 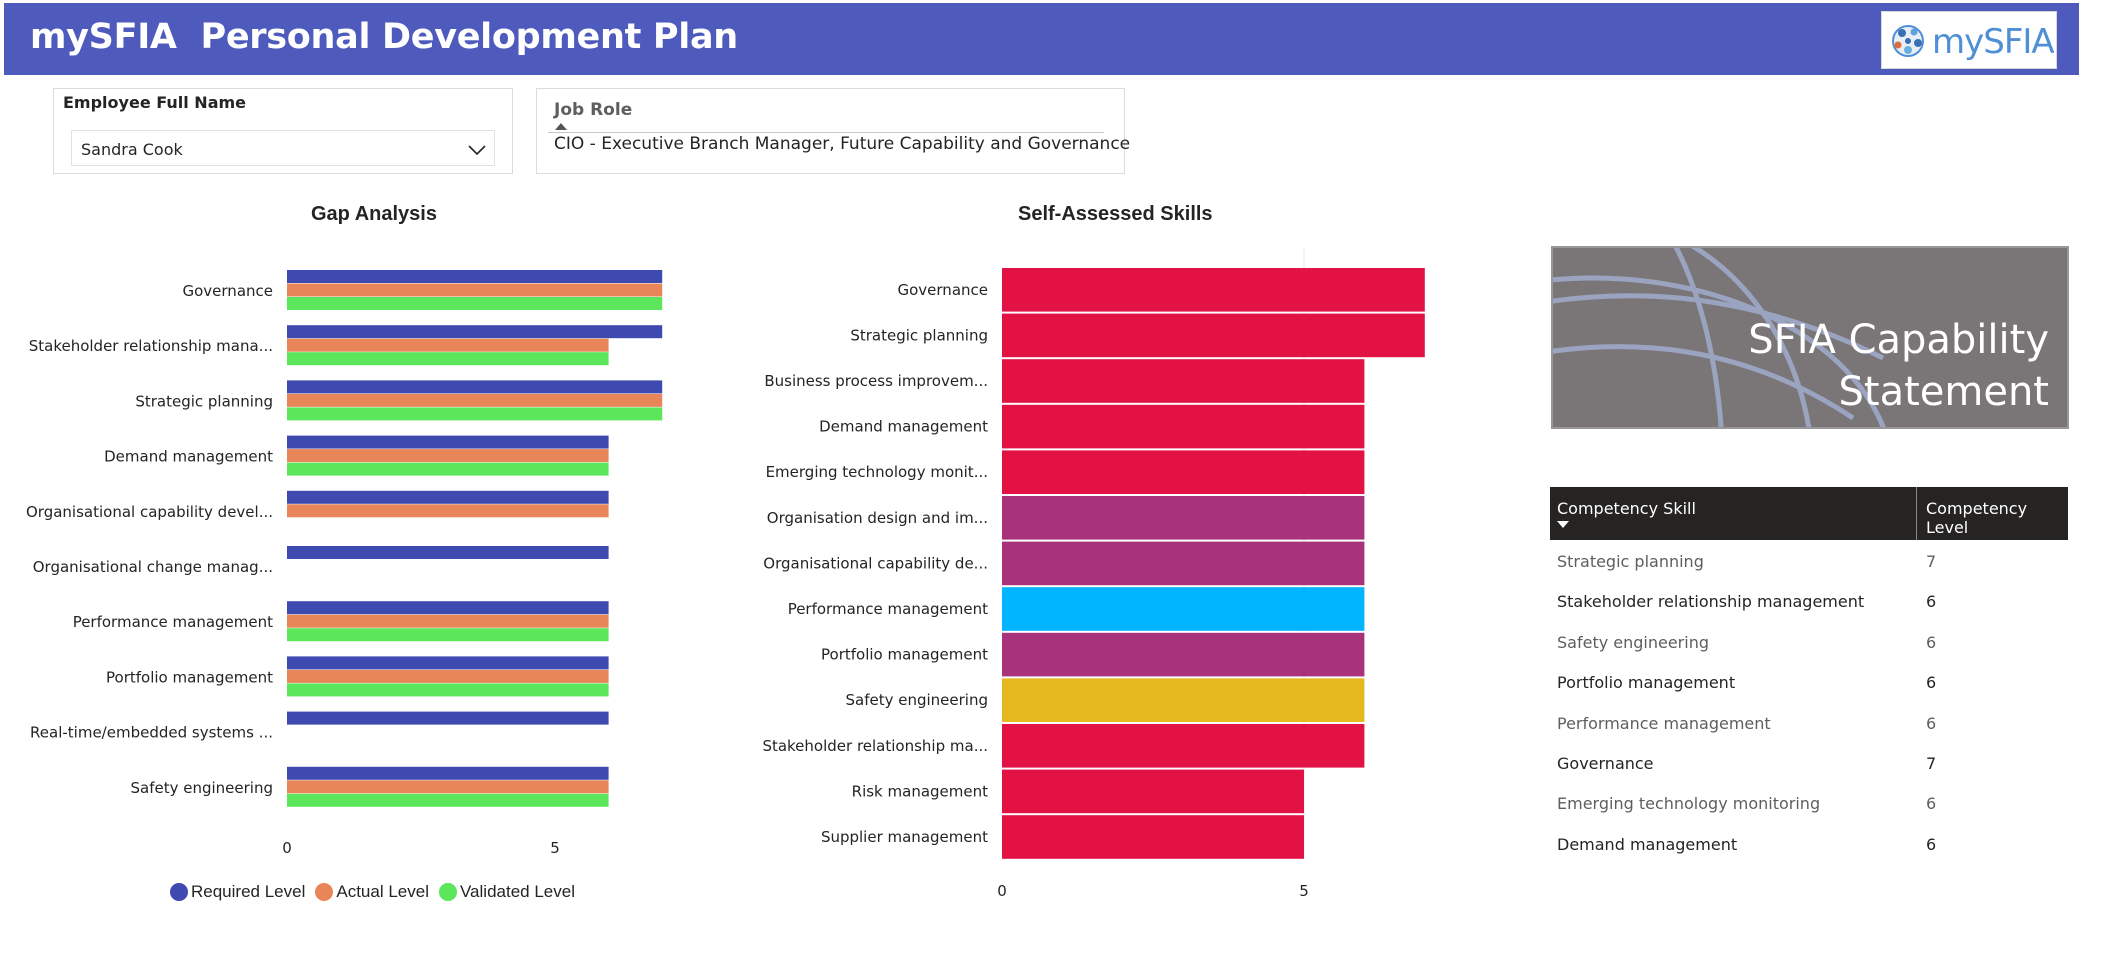 I want to click on bar-actual-level-safety-engineering, so click(x=448, y=787).